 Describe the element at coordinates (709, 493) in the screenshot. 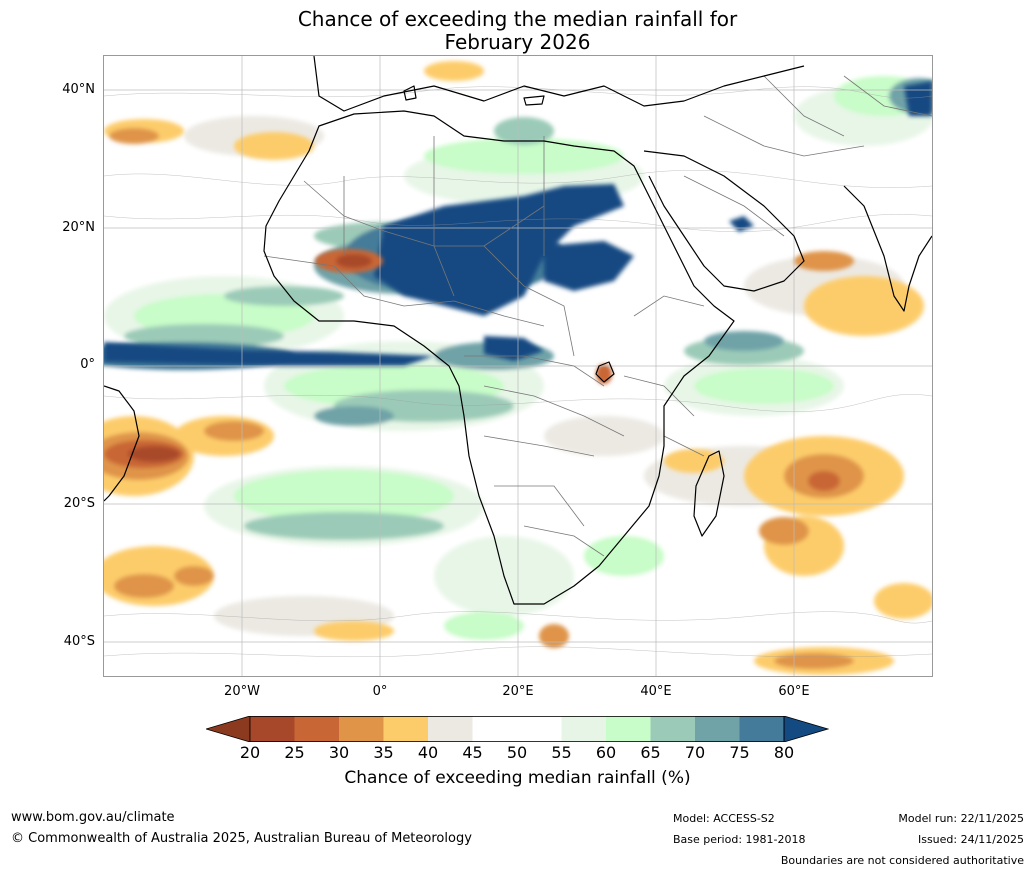

I see `madagascar-coastline` at that location.